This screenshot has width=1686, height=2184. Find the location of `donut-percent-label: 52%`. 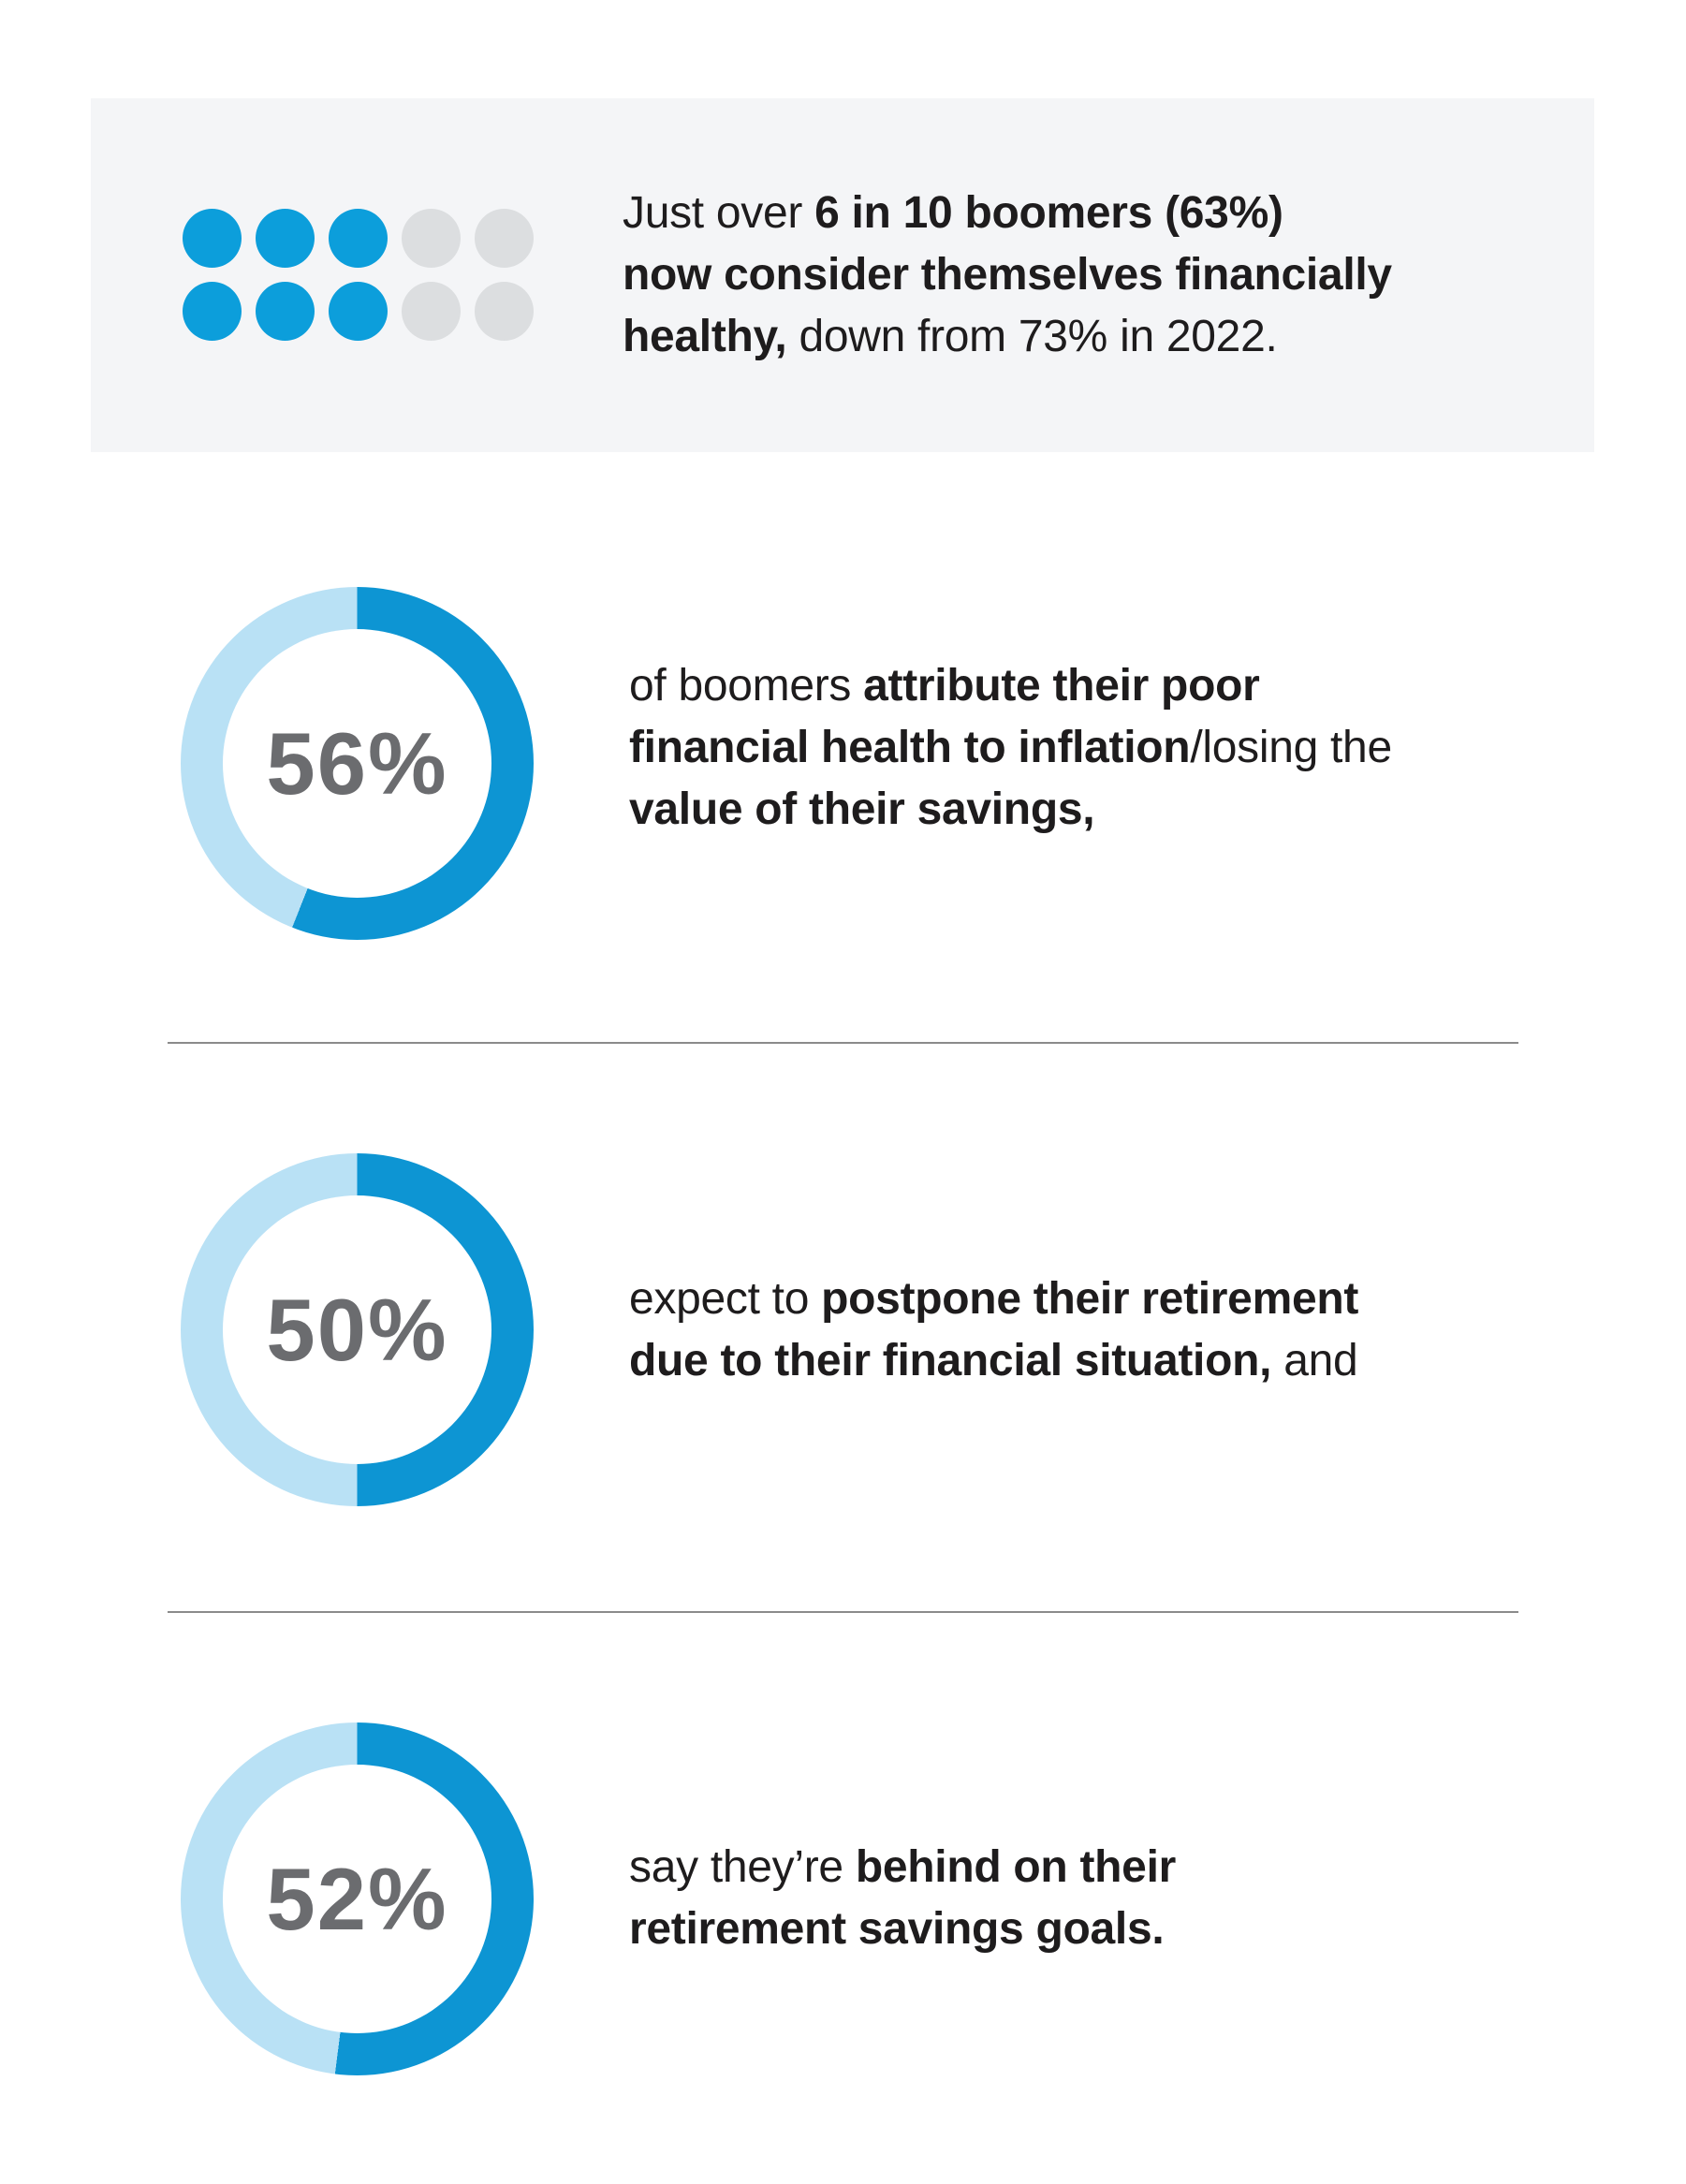

donut-percent-label: 52% is located at coordinates (357, 1898).